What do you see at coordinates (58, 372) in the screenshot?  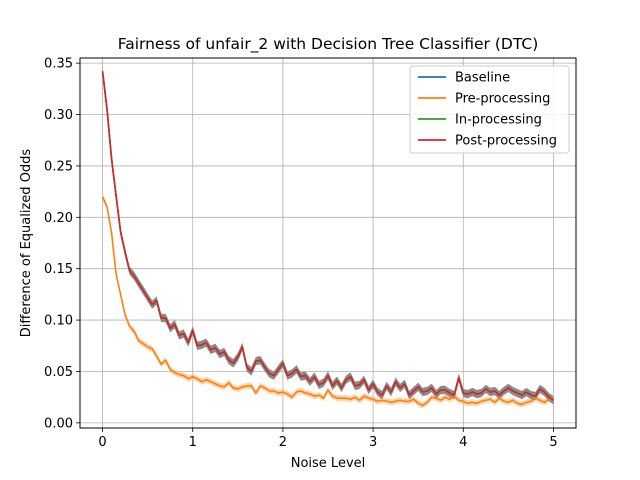 I see `y-tick-label: 0.05` at bounding box center [58, 372].